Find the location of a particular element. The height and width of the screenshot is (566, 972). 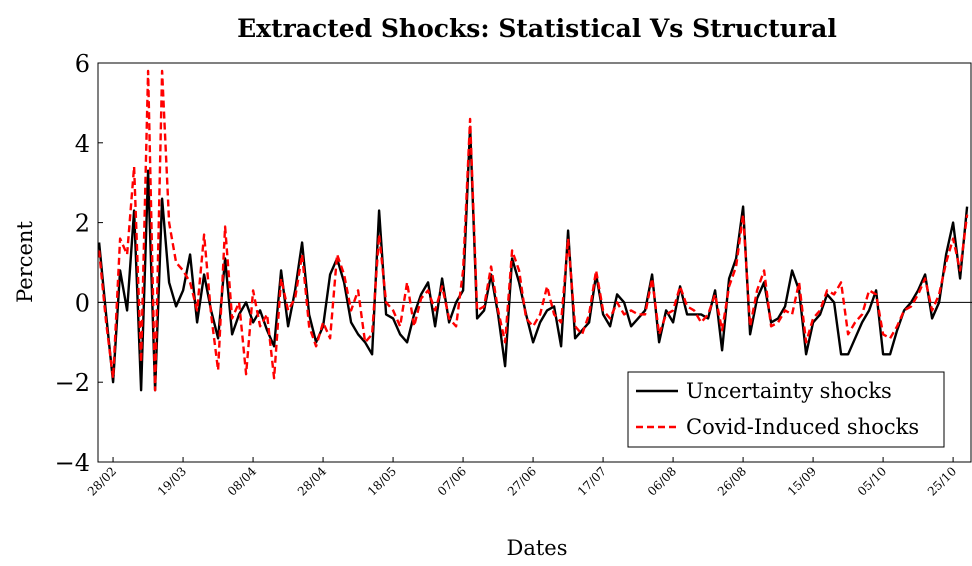

legend-label: Uncertainty shocks is located at coordinates (789, 391).